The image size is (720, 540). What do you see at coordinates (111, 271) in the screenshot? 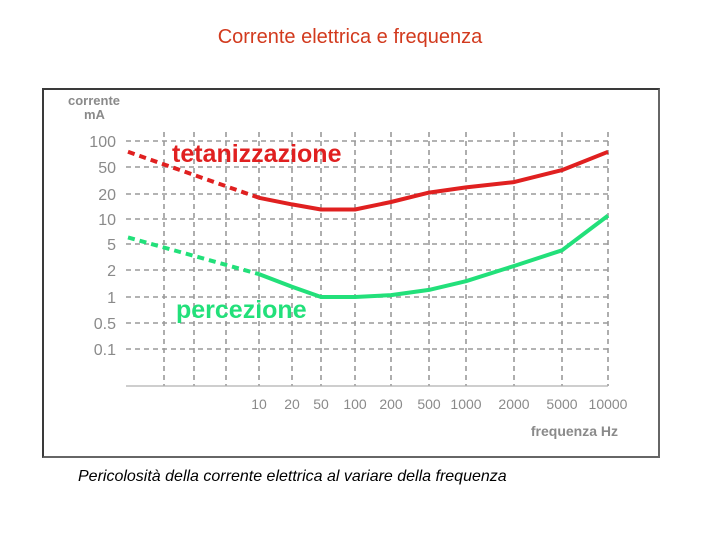
I see `y-tick-label: 2` at bounding box center [111, 271].